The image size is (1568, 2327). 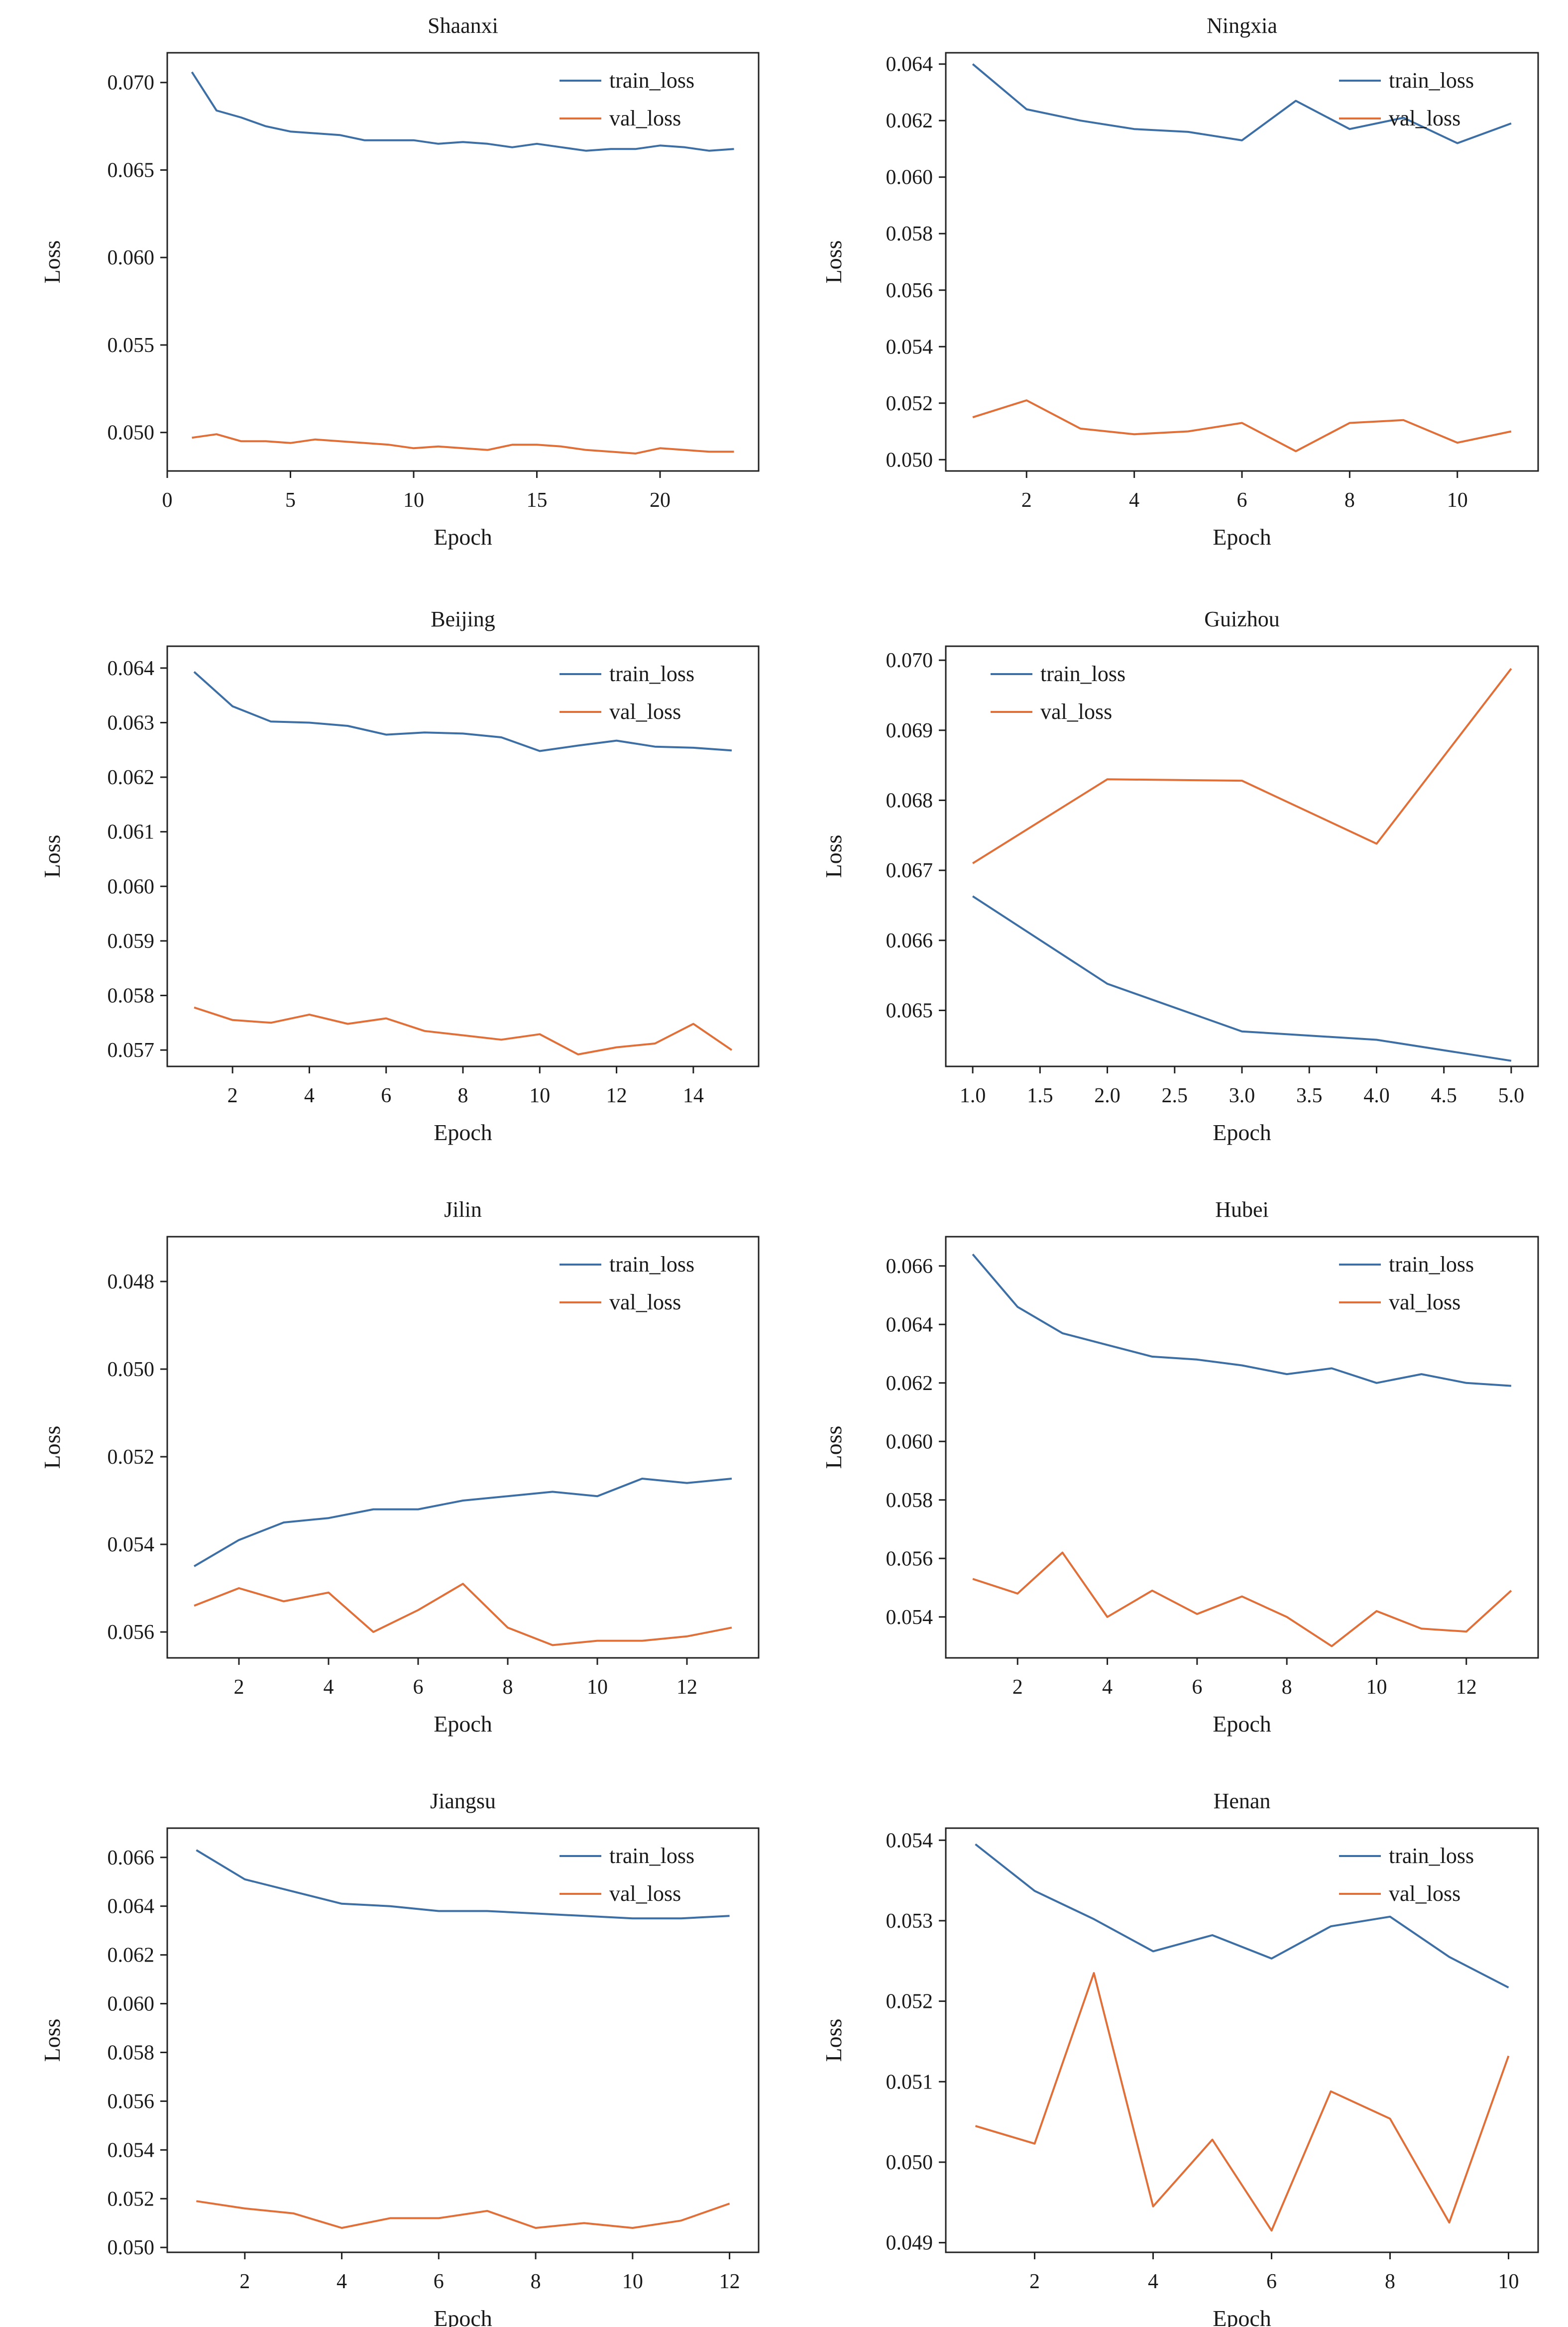 I want to click on y-tick-label: 0.055, so click(x=131, y=345).